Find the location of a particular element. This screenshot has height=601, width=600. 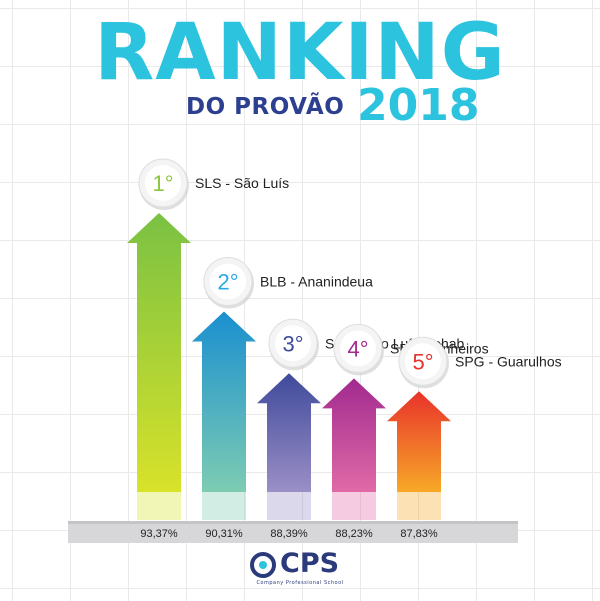

value-label-3: 88,39% is located at coordinates (289, 534).